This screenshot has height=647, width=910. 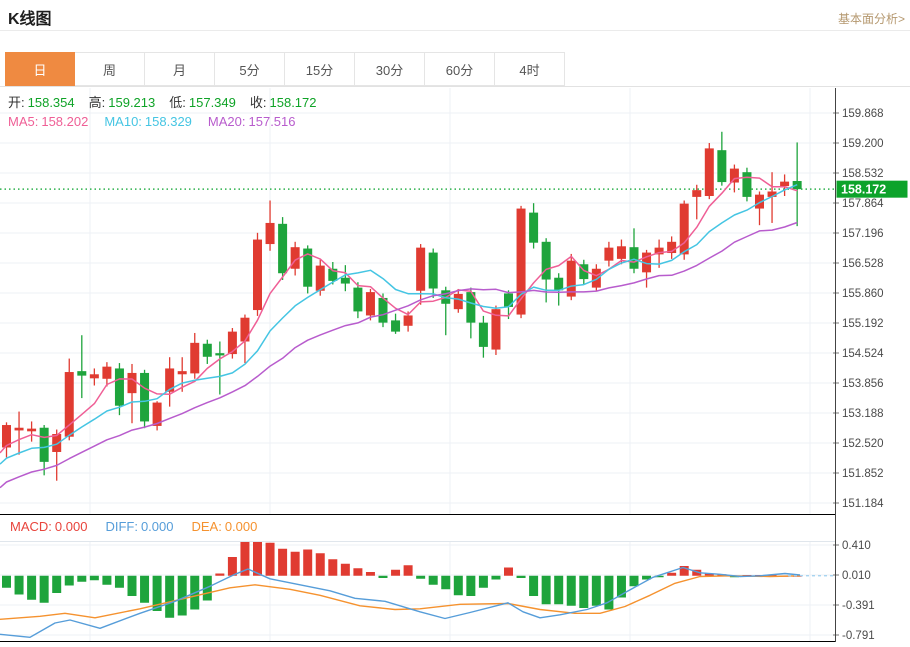 What do you see at coordinates (863, 474) in the screenshot?
I see `price-tick-label: 151.852` at bounding box center [863, 474].